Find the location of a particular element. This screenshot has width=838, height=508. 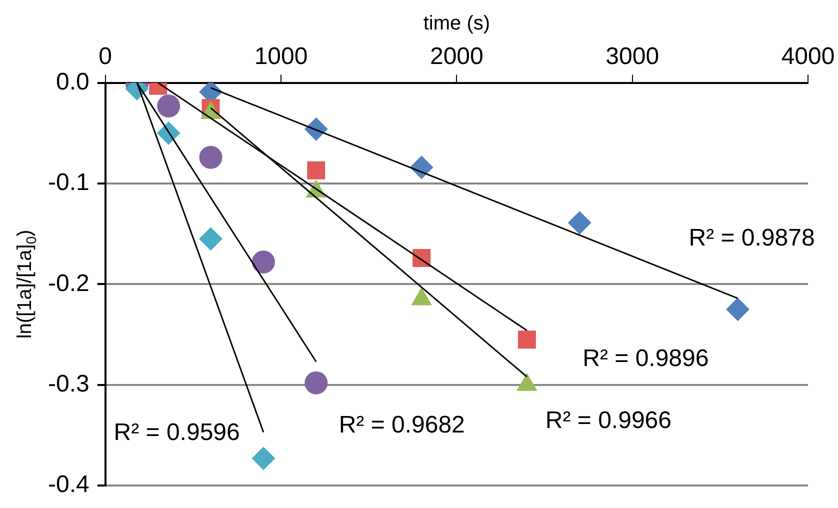

x-tick-label: 4000 is located at coordinates (808, 56).